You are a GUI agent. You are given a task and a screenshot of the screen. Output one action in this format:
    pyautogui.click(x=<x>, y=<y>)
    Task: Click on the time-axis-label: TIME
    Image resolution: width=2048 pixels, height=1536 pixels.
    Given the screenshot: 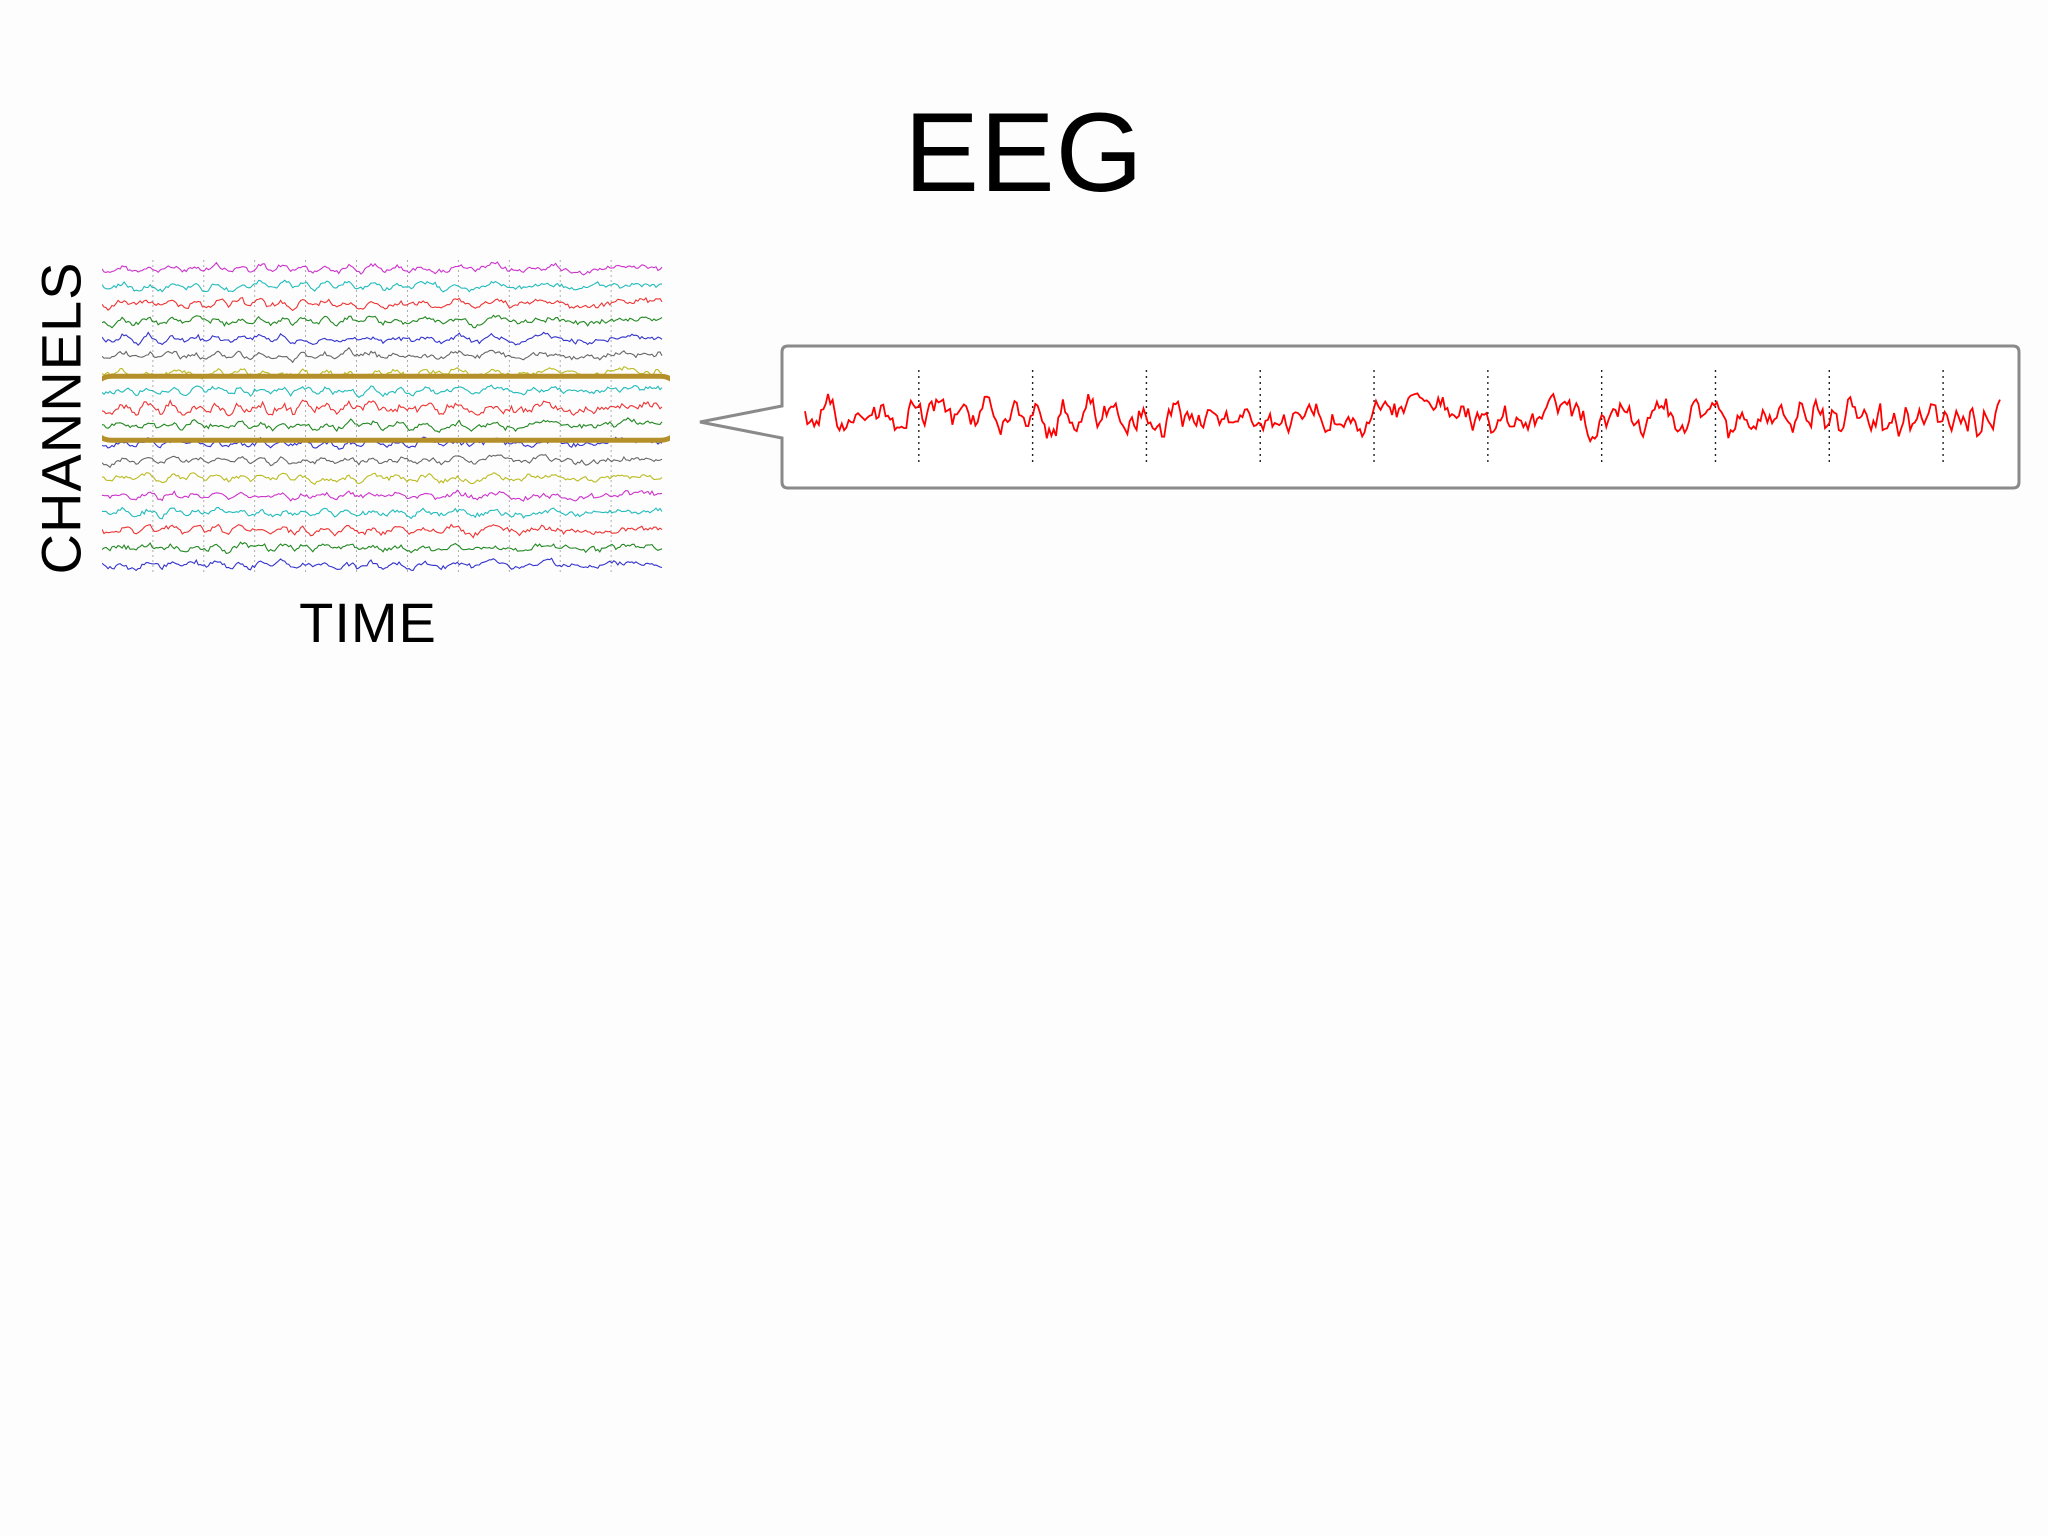 What is the action you would take?
    pyautogui.click(x=368, y=622)
    